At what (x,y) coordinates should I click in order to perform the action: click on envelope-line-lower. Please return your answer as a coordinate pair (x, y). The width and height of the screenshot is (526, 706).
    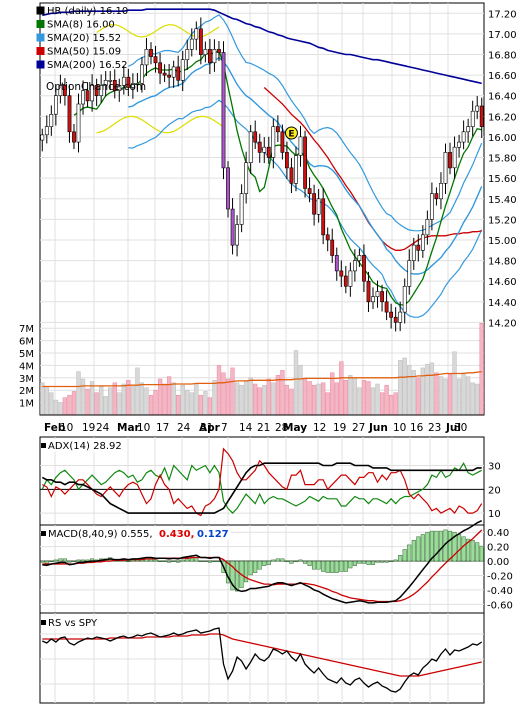
    Looking at the image, I should click on (160, 124).